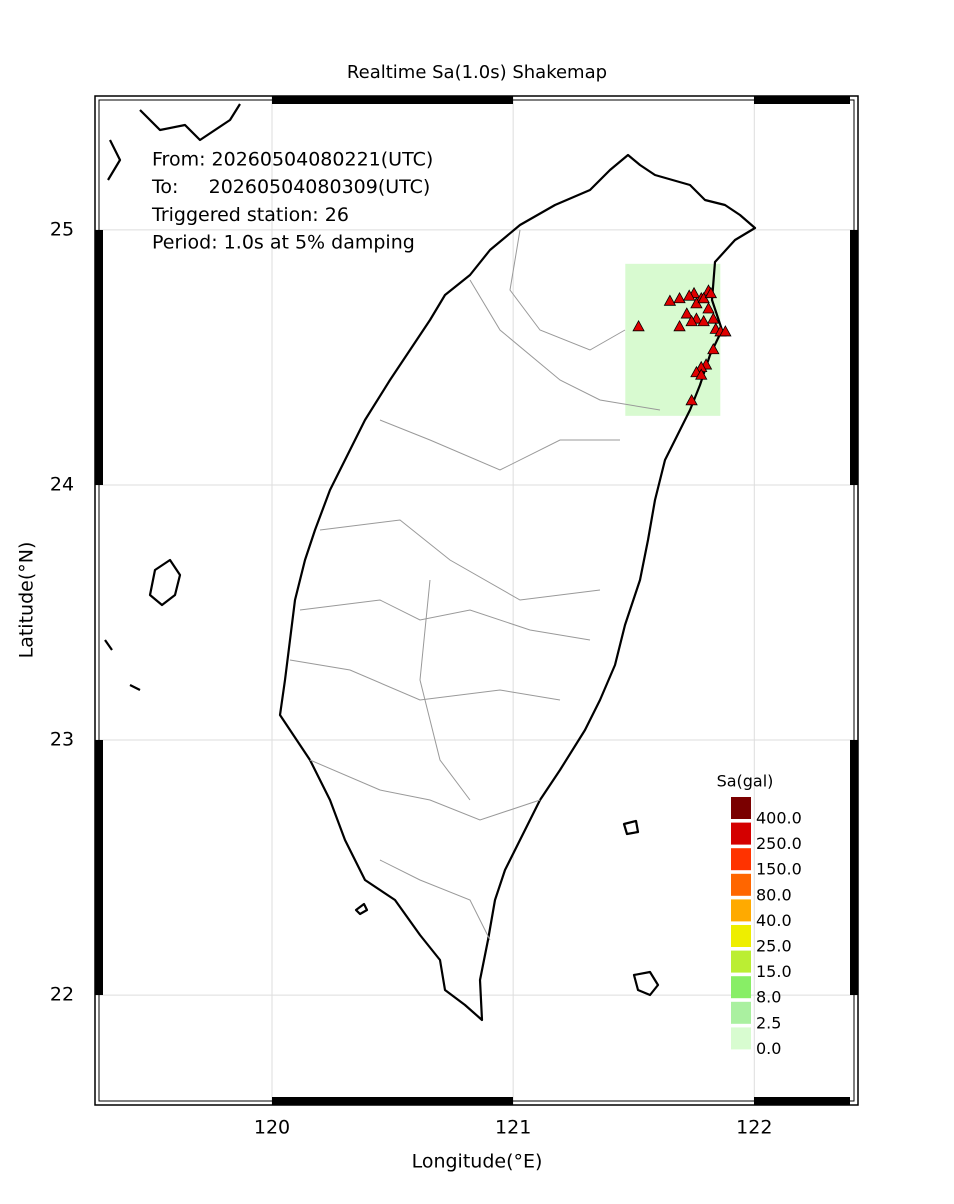 This screenshot has height=1204, width=954. Describe the element at coordinates (62, 995) in the screenshot. I see `y-tick-label: 22` at that location.